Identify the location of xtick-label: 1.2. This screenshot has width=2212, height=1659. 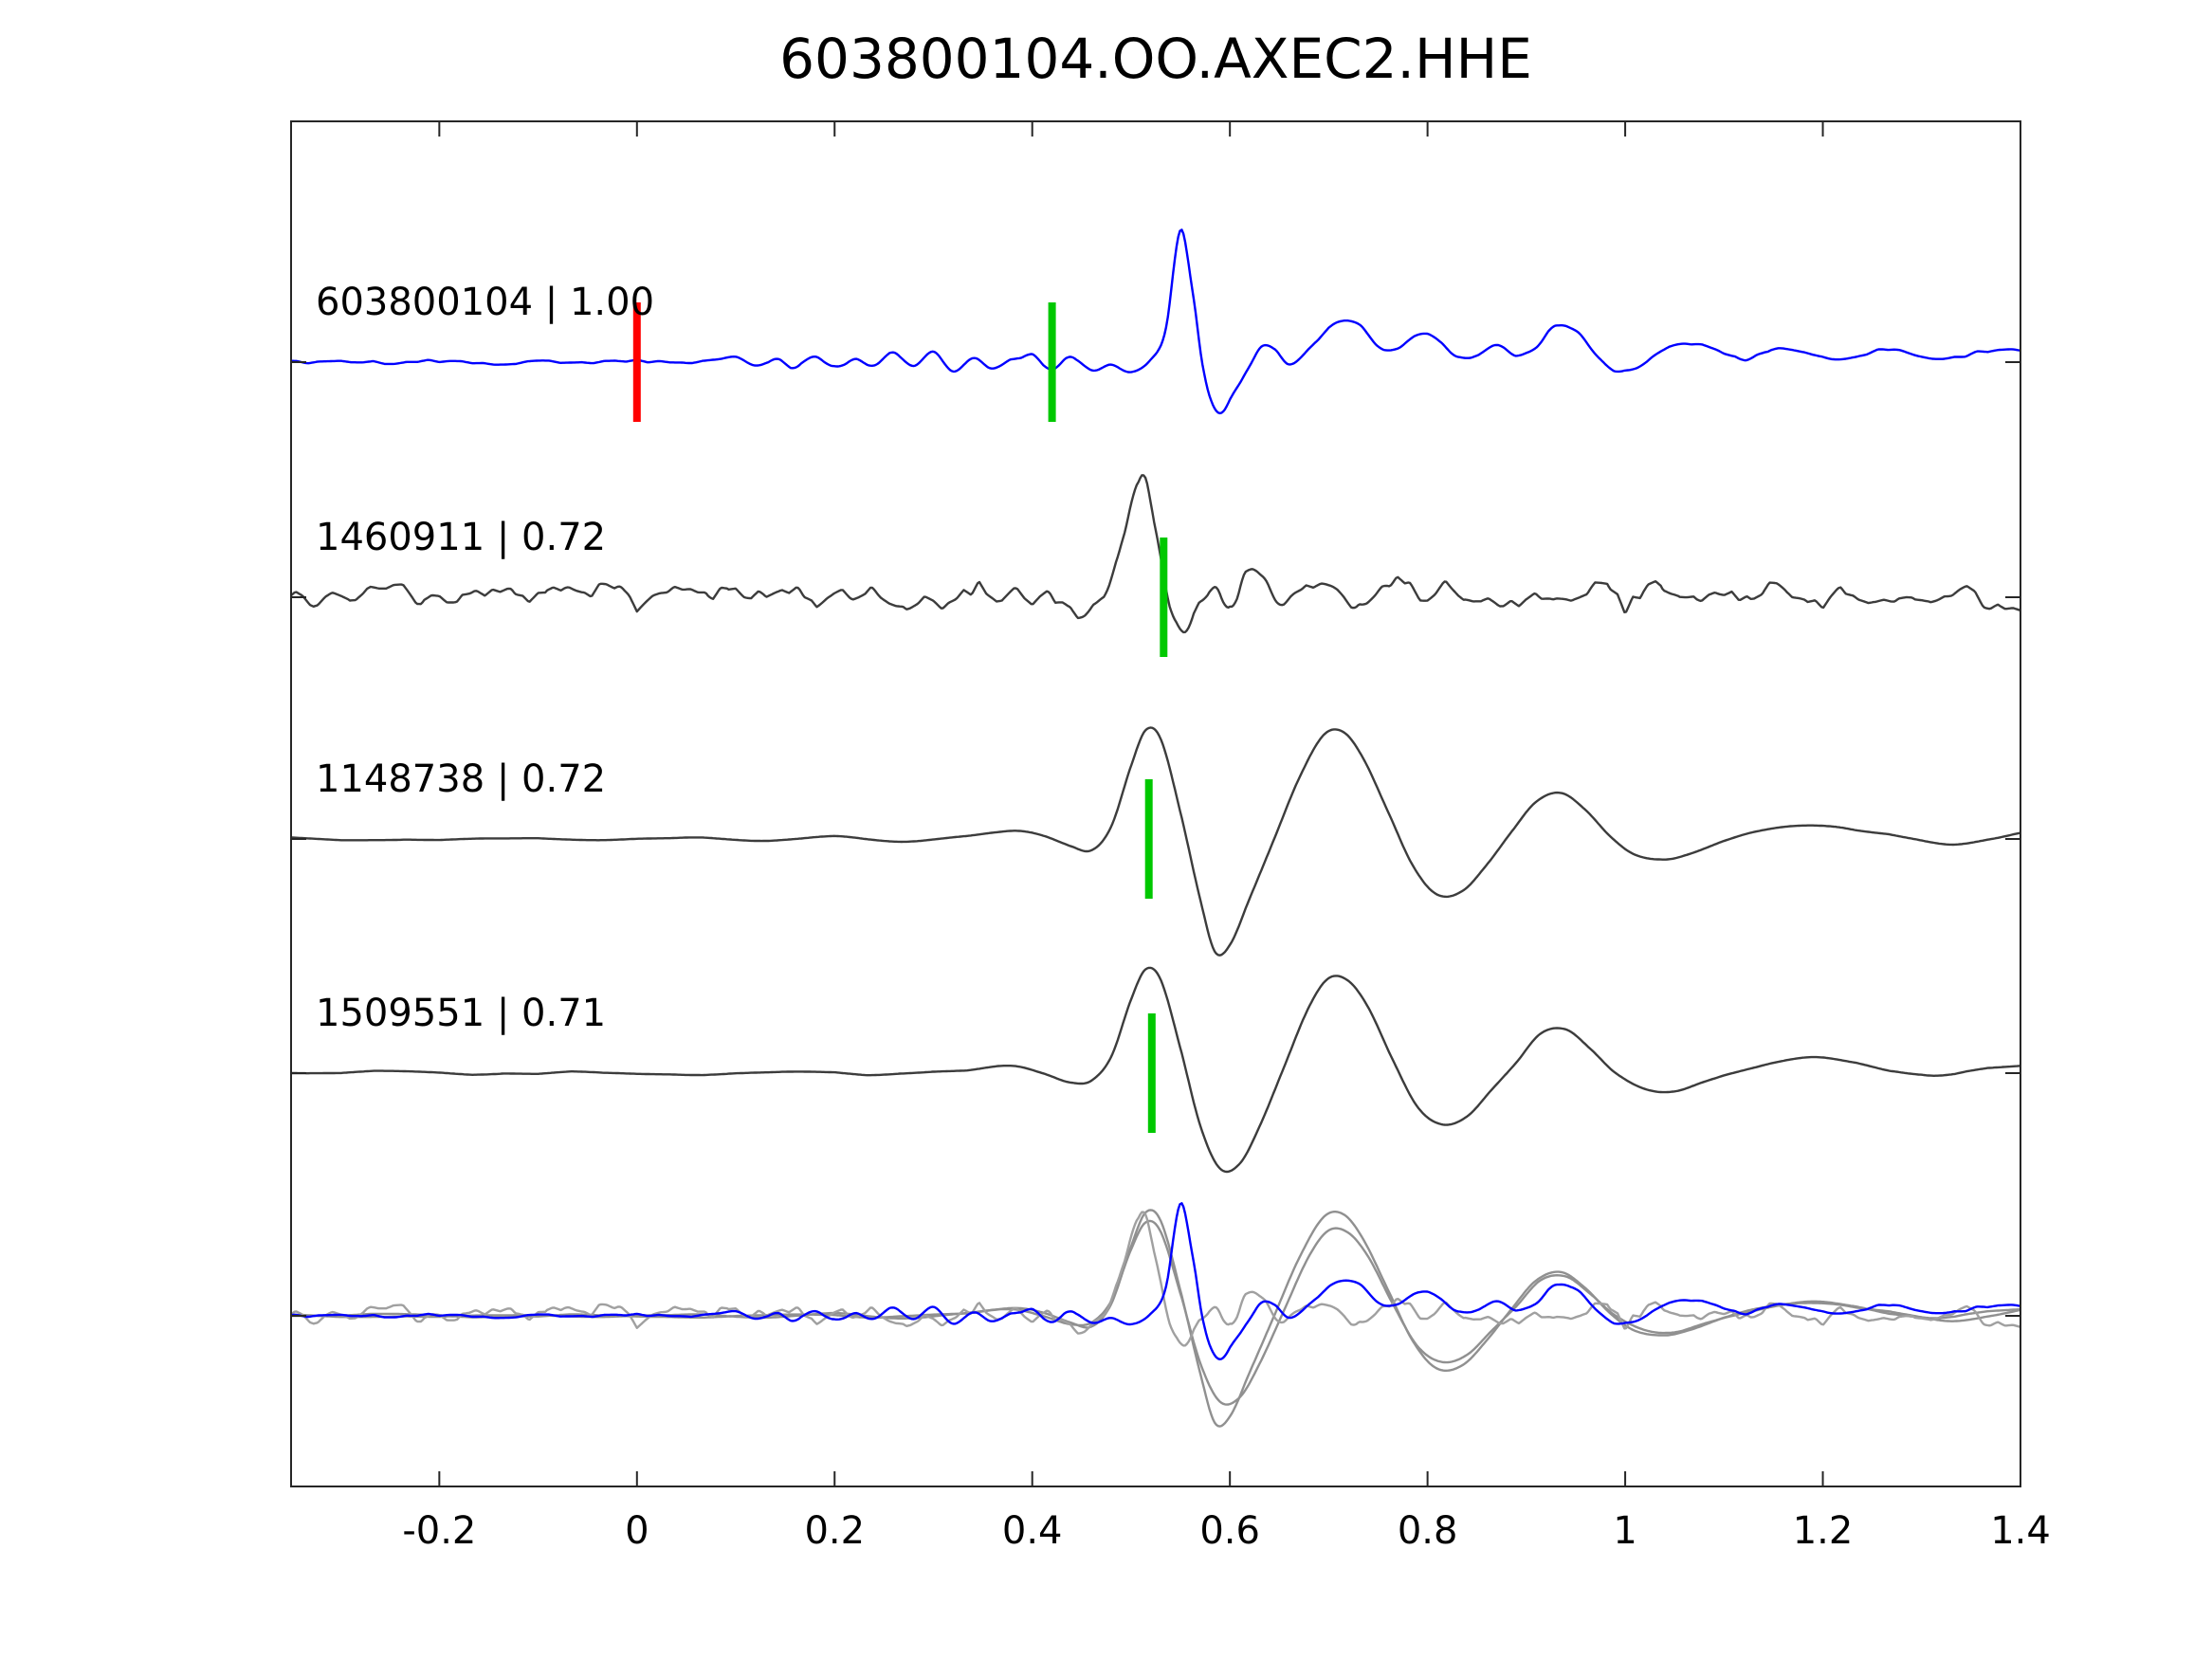
(1823, 1531).